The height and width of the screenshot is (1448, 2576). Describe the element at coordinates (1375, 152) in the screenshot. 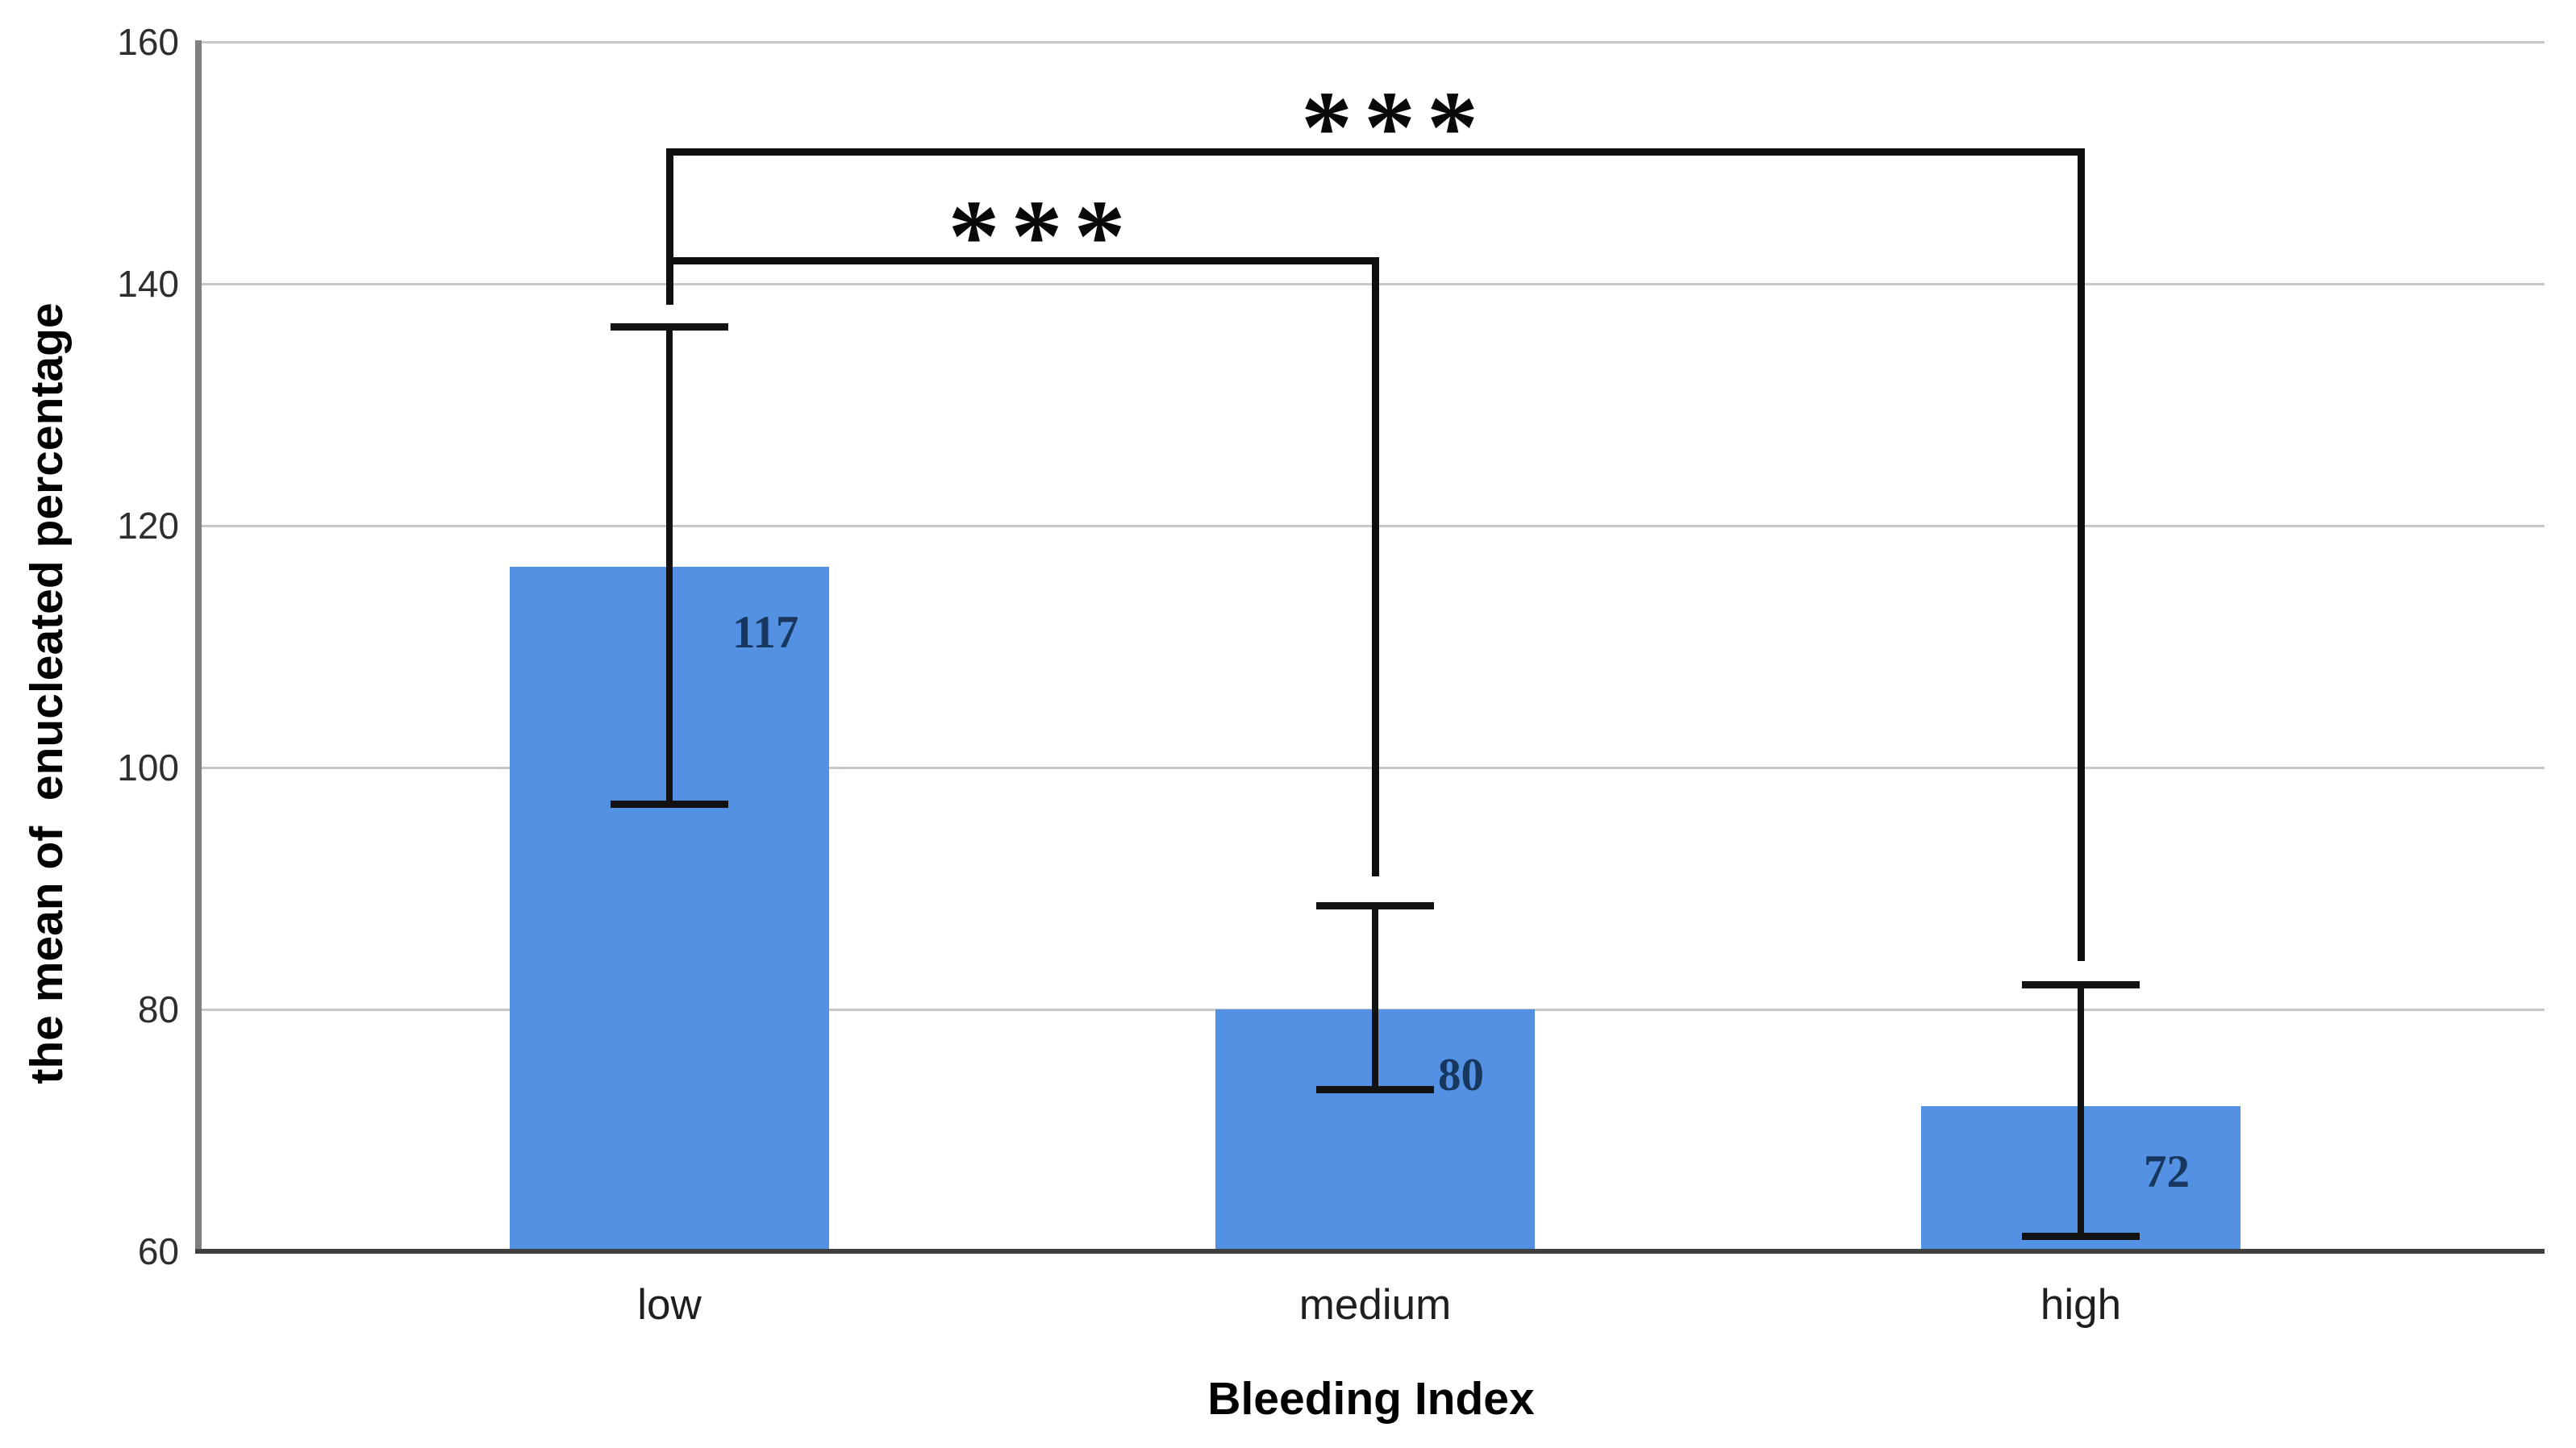

I see `sig-bracket-top-low-high` at that location.